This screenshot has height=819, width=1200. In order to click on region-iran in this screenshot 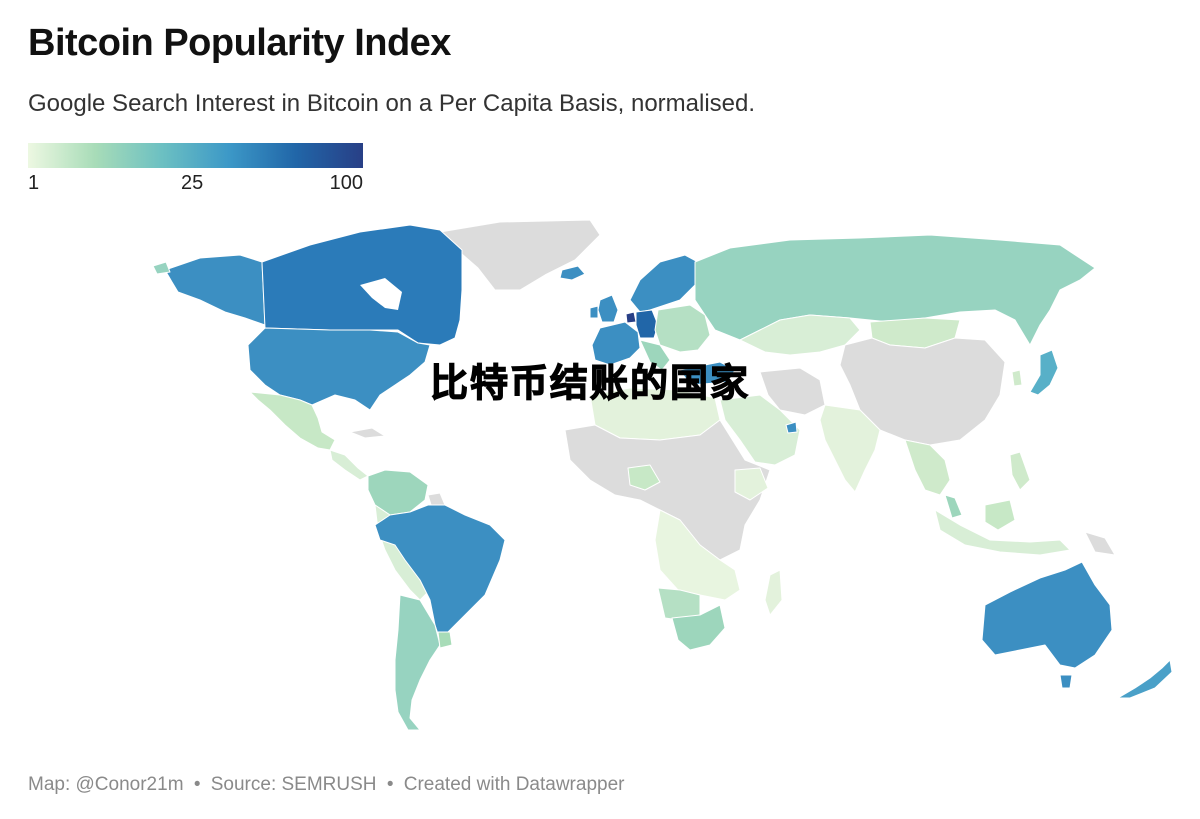, I will do `click(792, 391)`.